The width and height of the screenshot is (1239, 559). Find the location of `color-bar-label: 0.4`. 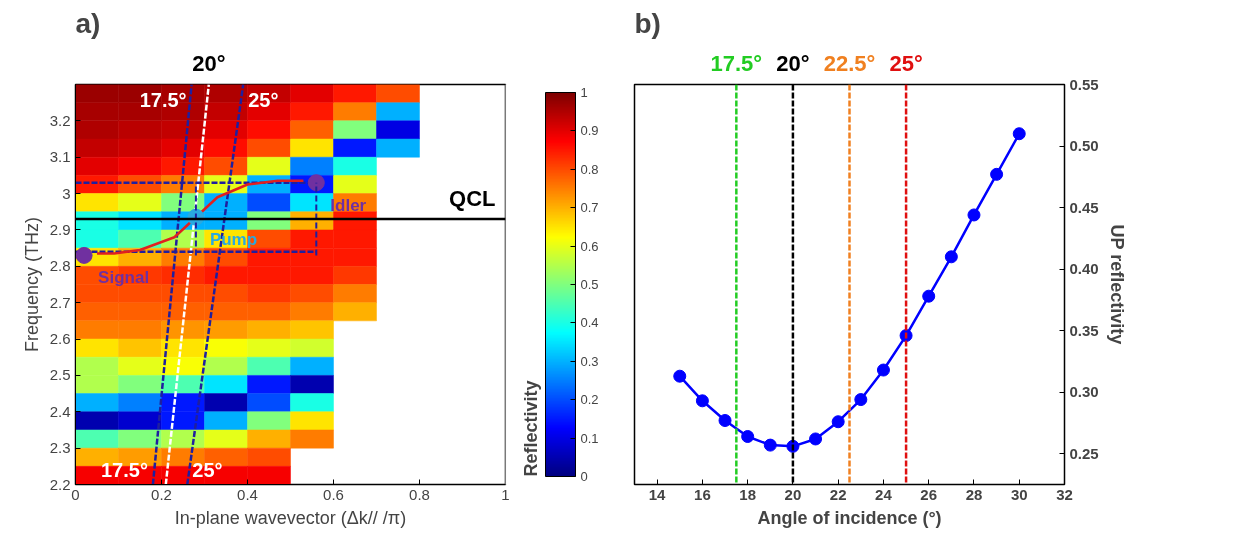

color-bar-label: 0.4 is located at coordinates (589, 323).